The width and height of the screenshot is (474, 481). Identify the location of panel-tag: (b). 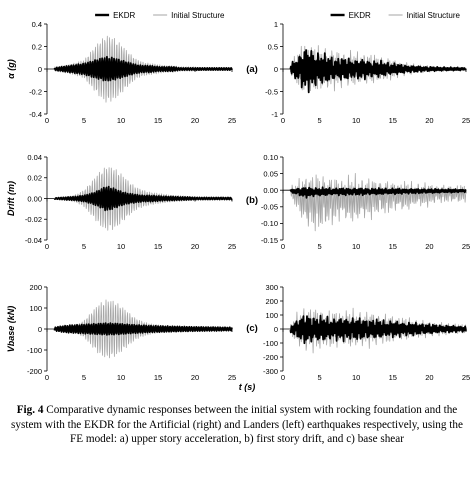
(252, 200).